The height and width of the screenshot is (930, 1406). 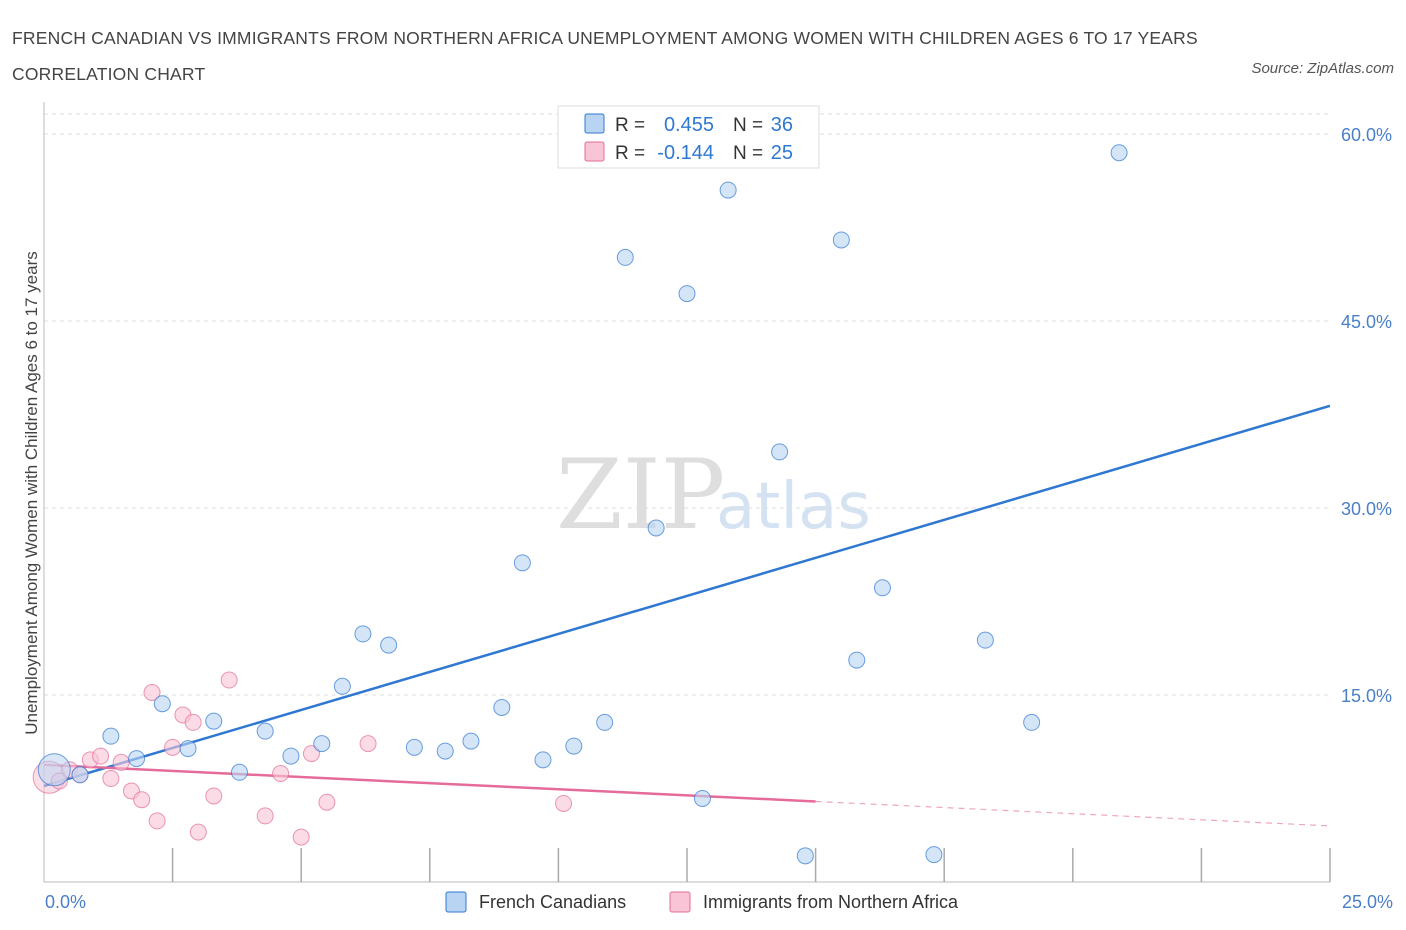 What do you see at coordinates (640, 495) in the screenshot?
I see `watermark-zip: ZIP` at bounding box center [640, 495].